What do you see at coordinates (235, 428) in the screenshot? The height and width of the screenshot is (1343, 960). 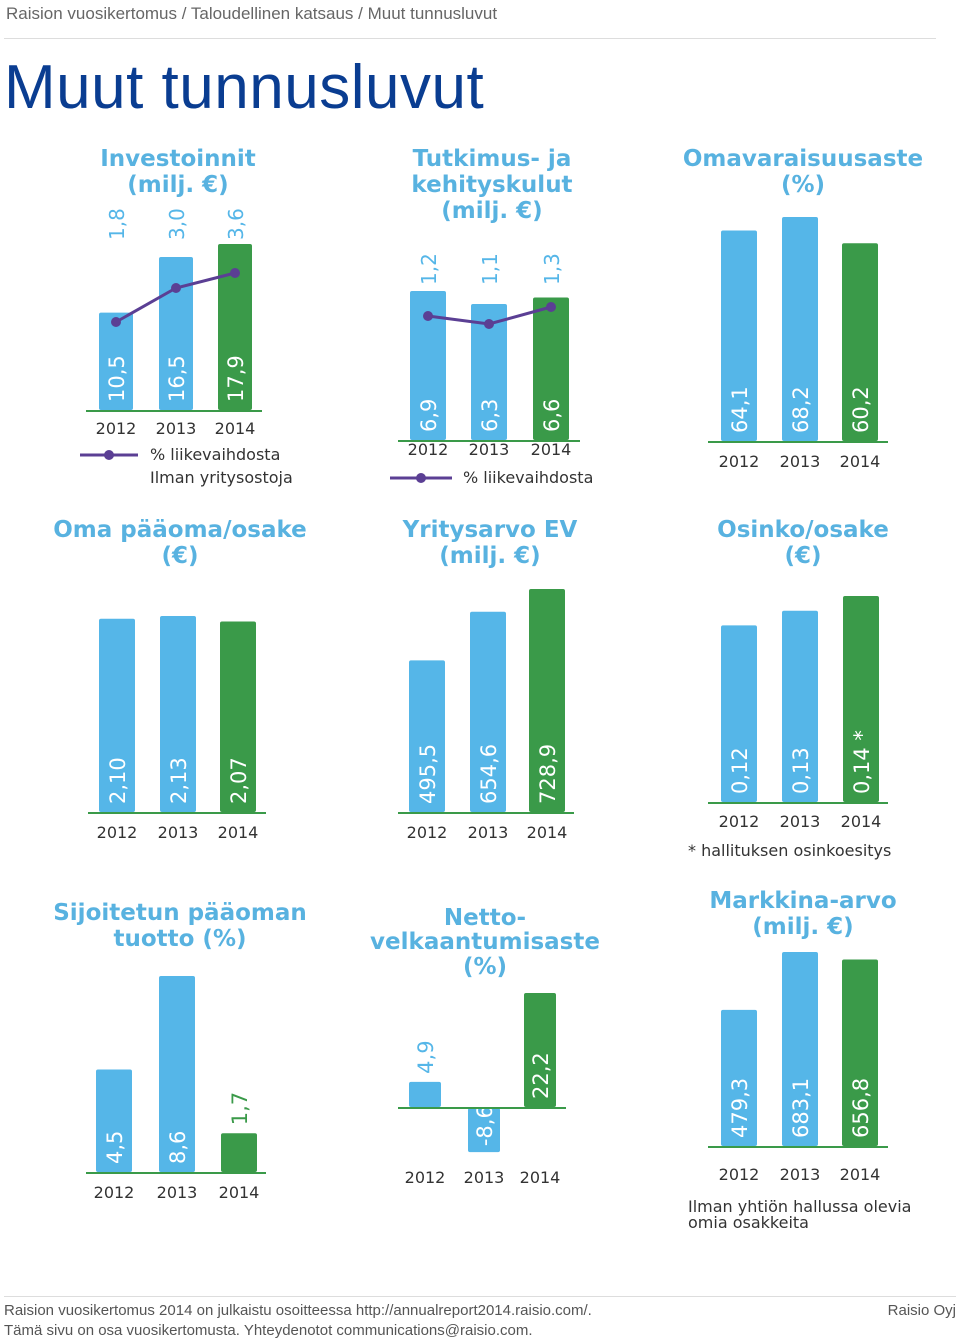 I see `chart-1-category-label: 2014` at bounding box center [235, 428].